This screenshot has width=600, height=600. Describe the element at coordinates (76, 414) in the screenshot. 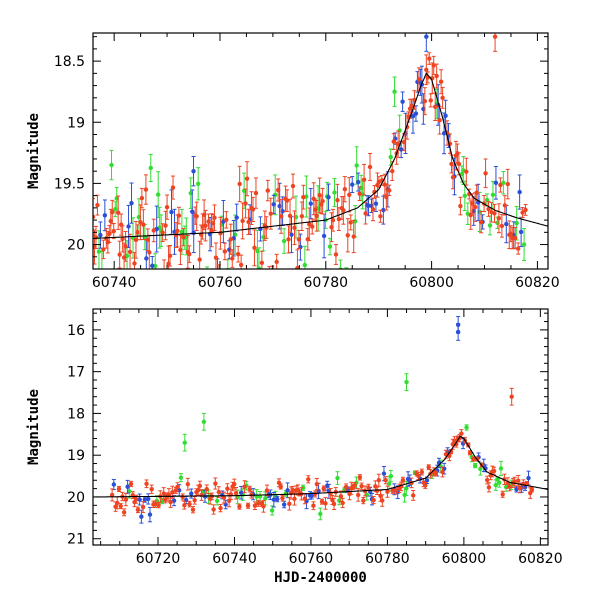

I see `y-tick-label: 18` at that location.